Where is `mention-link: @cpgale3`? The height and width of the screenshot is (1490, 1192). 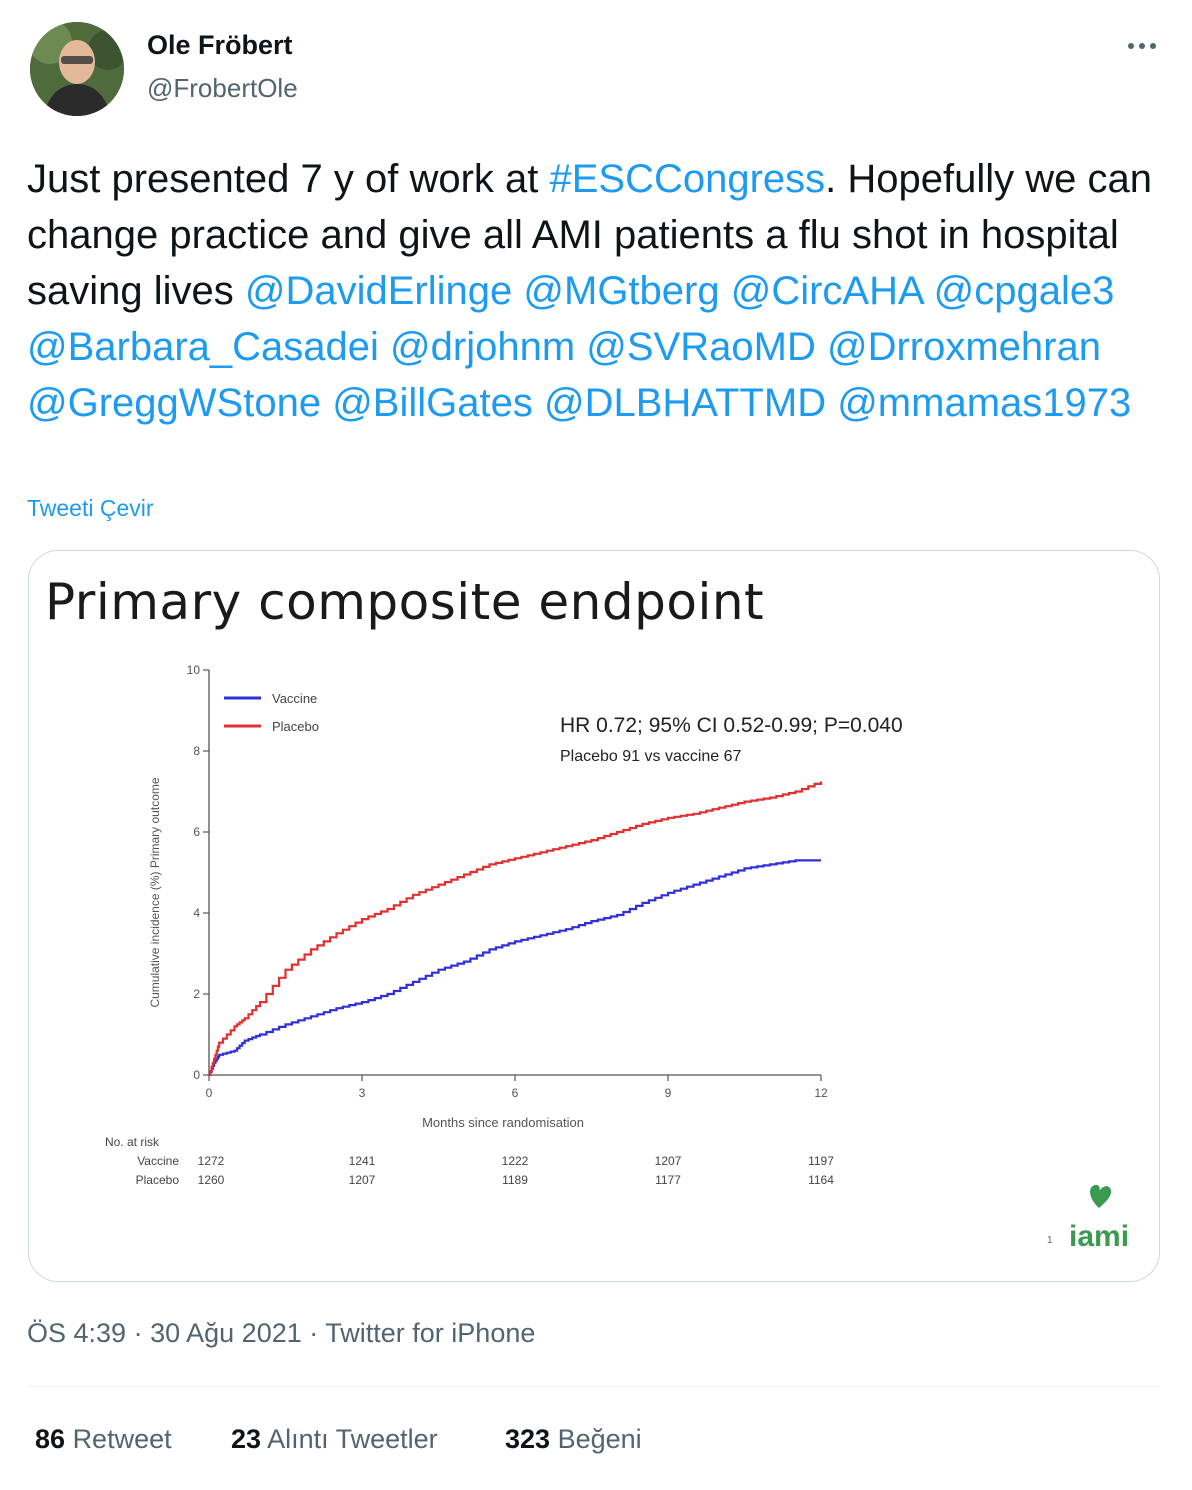 mention-link: @cpgale3 is located at coordinates (1024, 291).